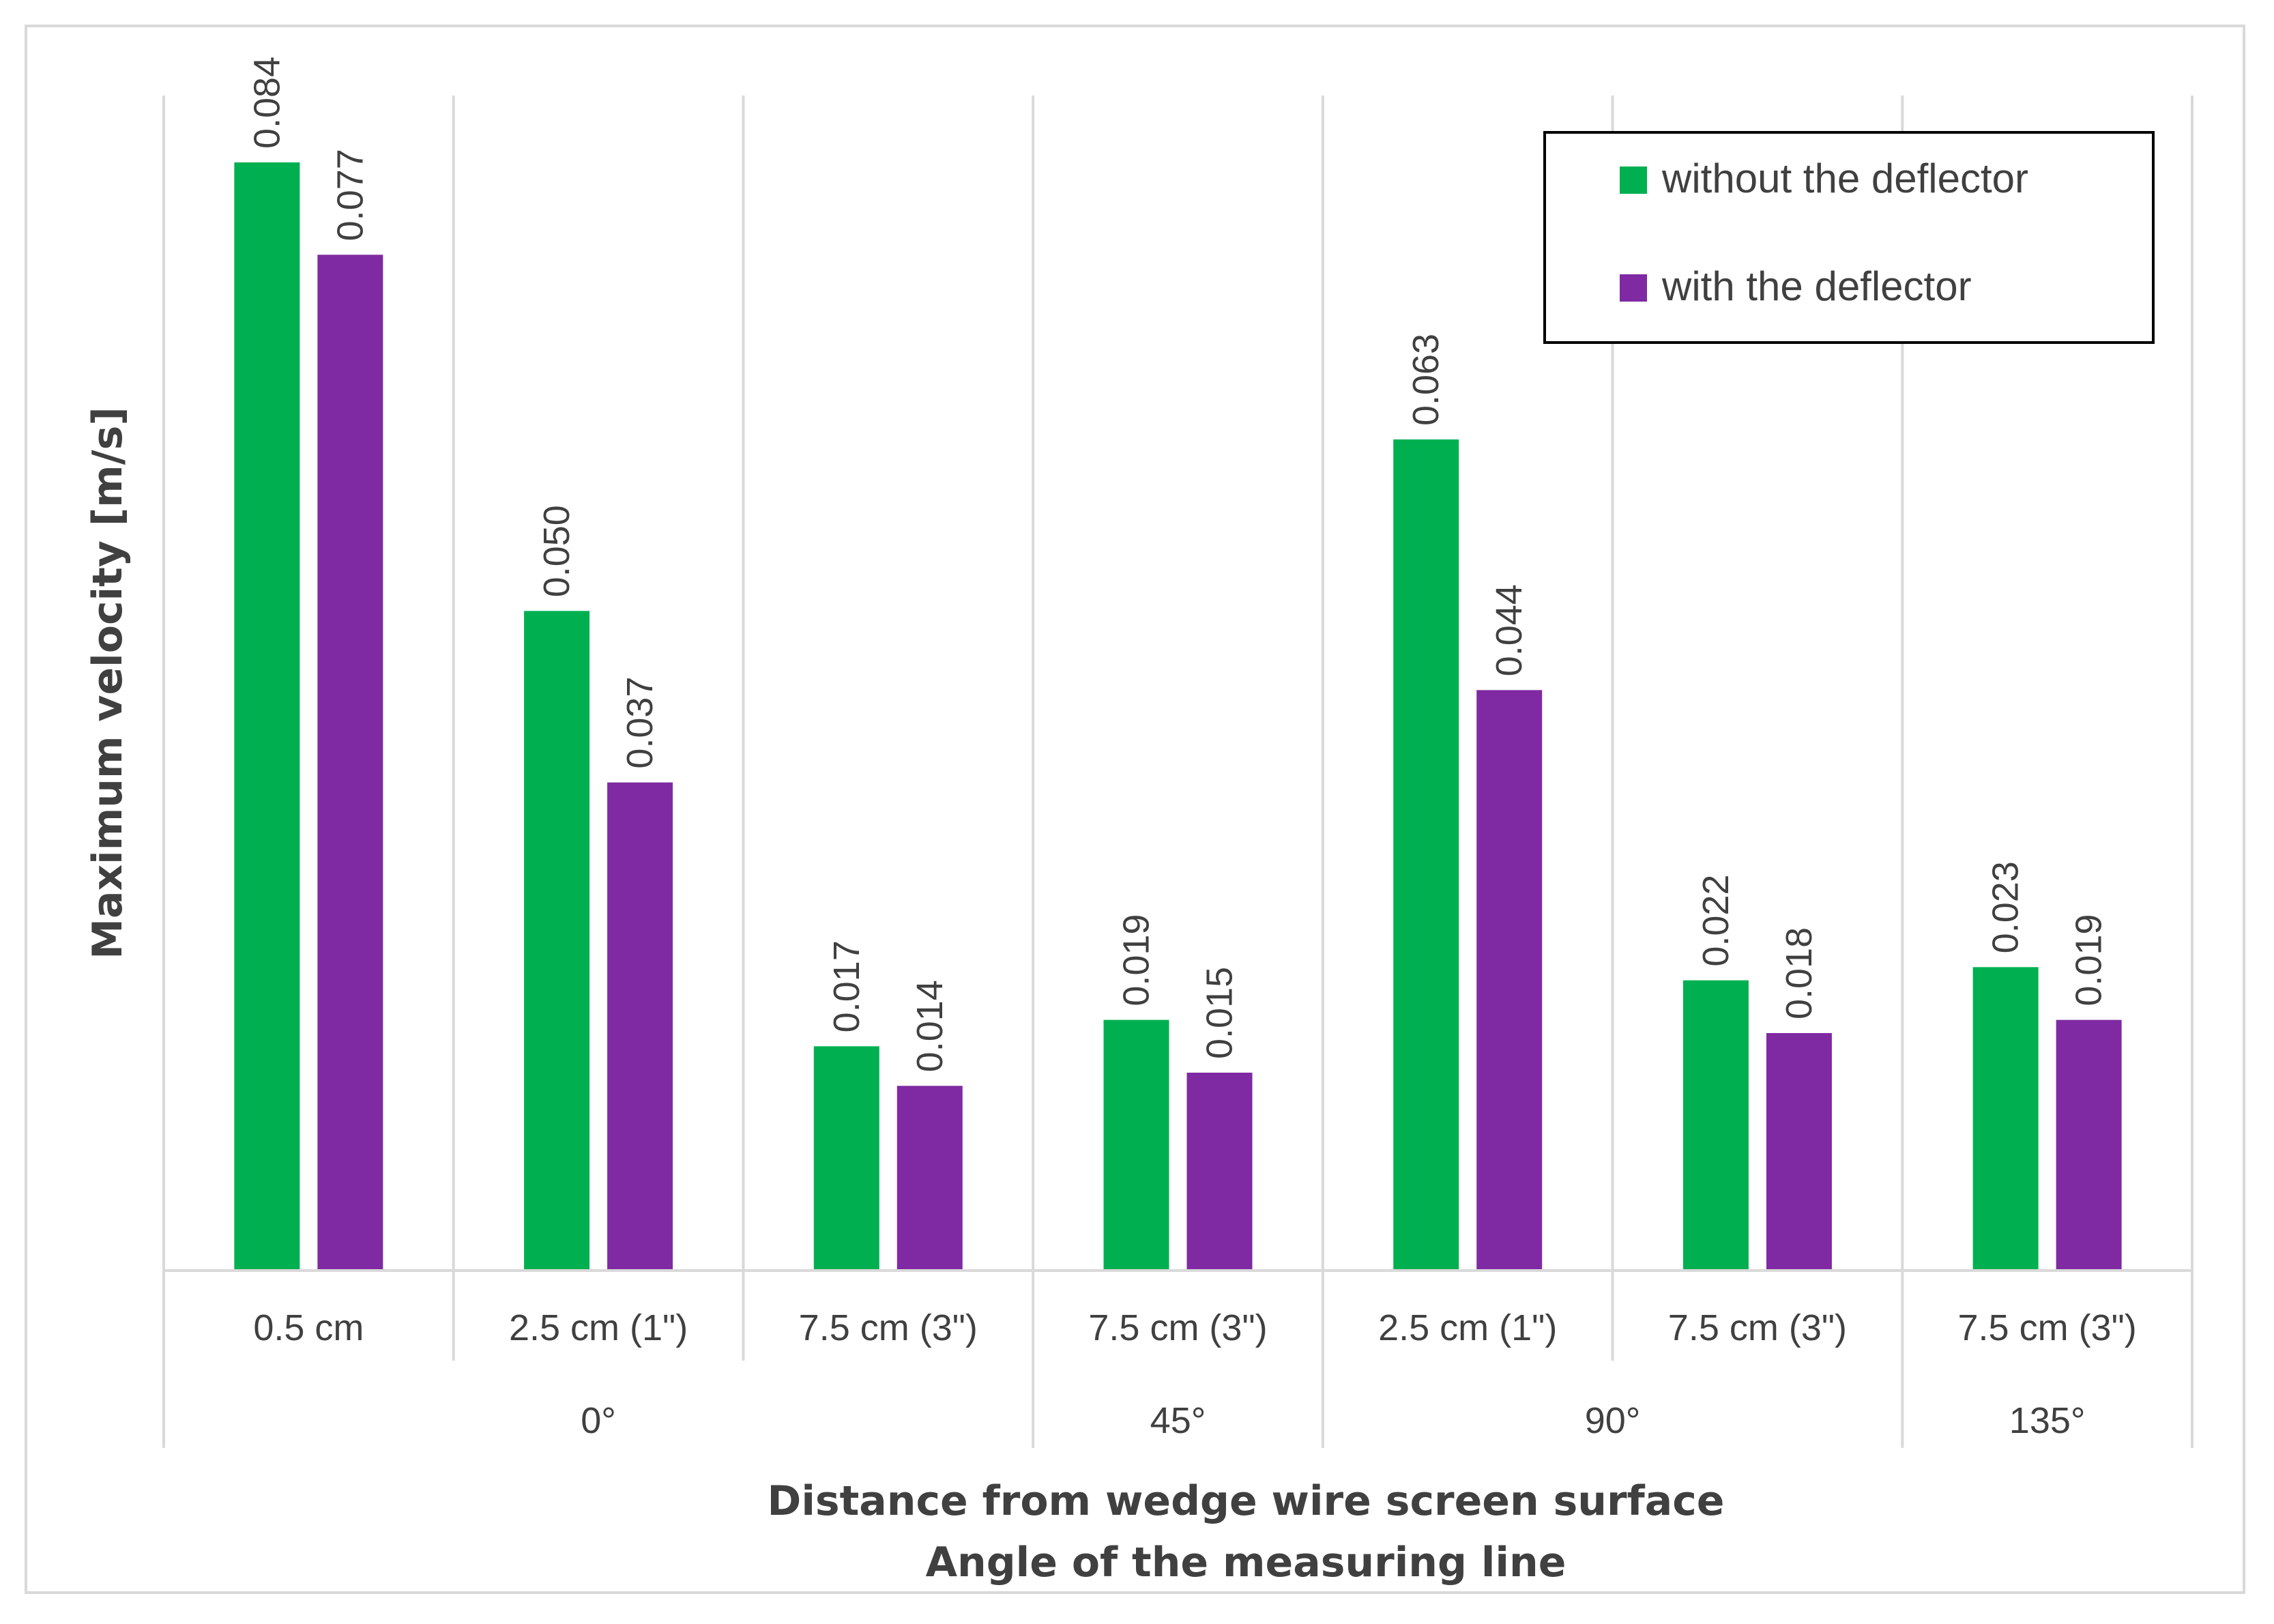 Image resolution: width=2274 pixels, height=1624 pixels. What do you see at coordinates (1634, 180) in the screenshot?
I see `legend-swatch-without-deflector` at bounding box center [1634, 180].